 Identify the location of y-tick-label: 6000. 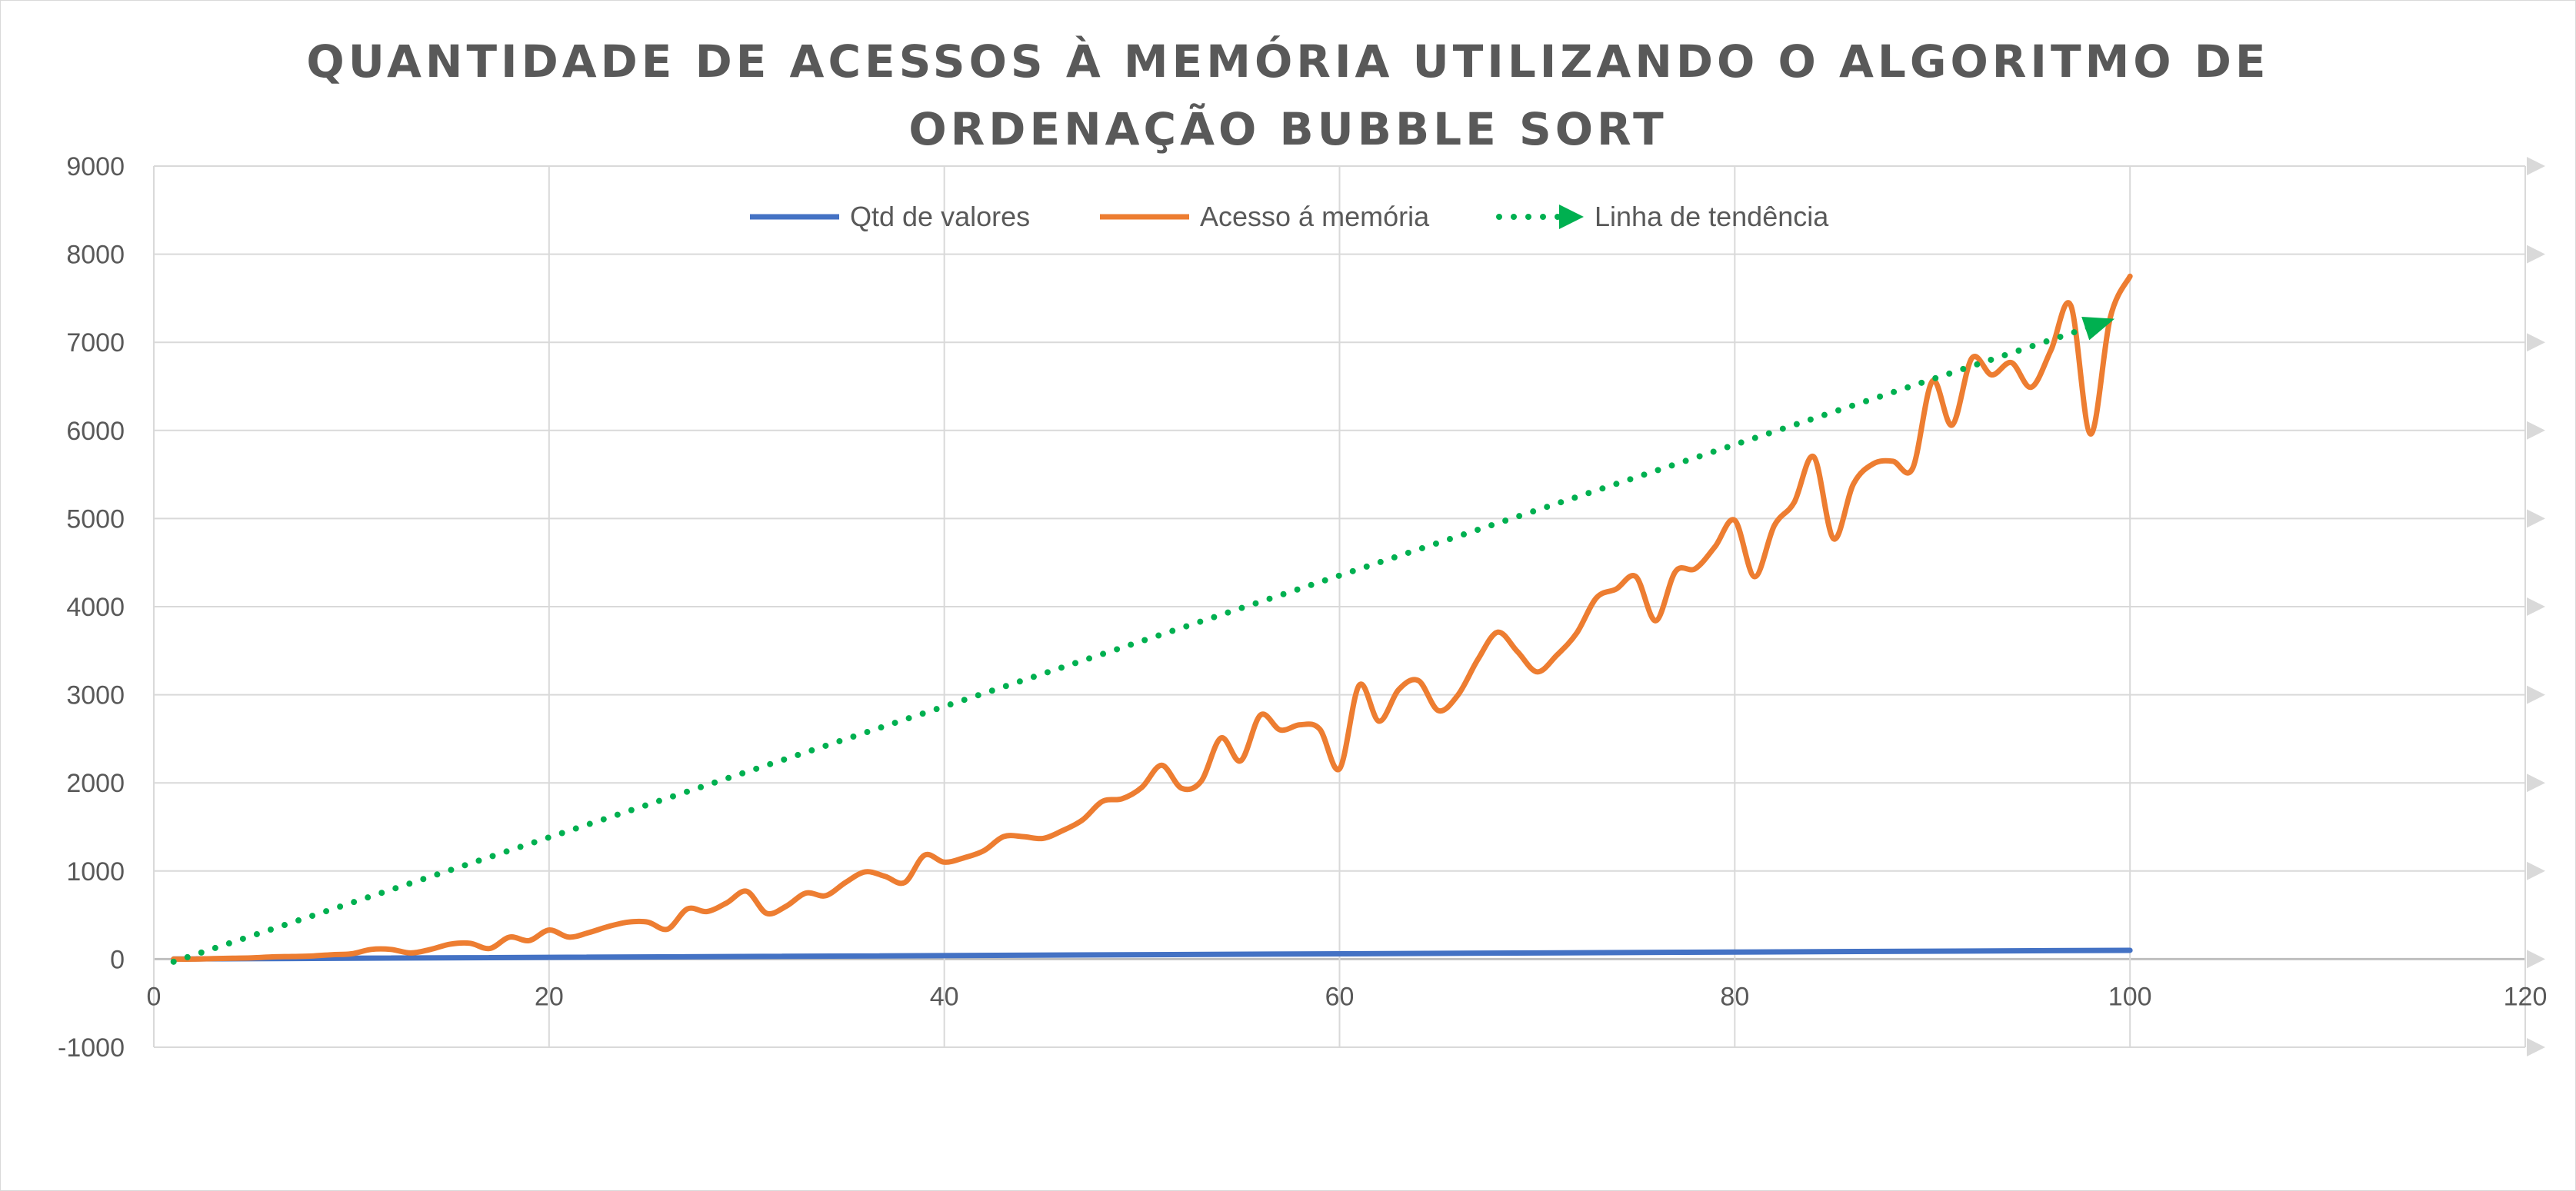
(95, 431).